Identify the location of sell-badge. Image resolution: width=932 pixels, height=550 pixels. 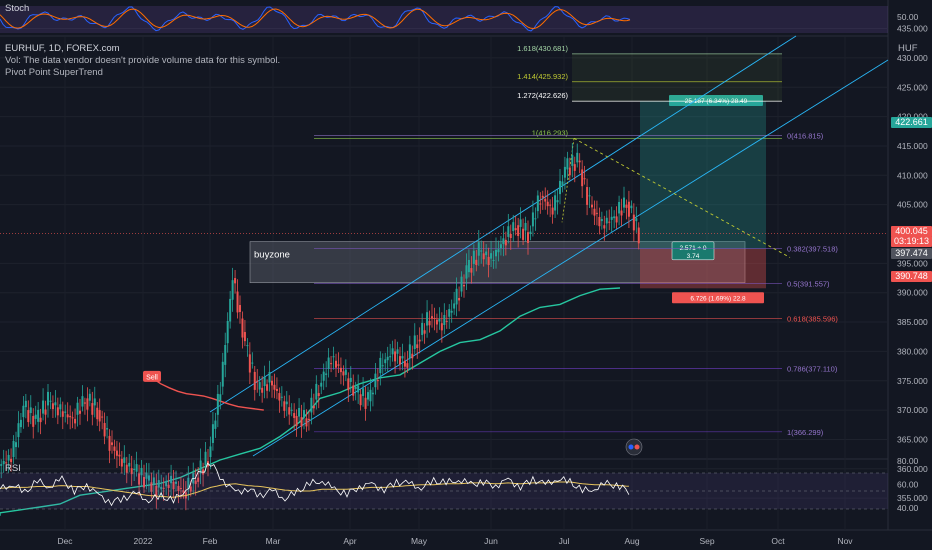
(152, 376).